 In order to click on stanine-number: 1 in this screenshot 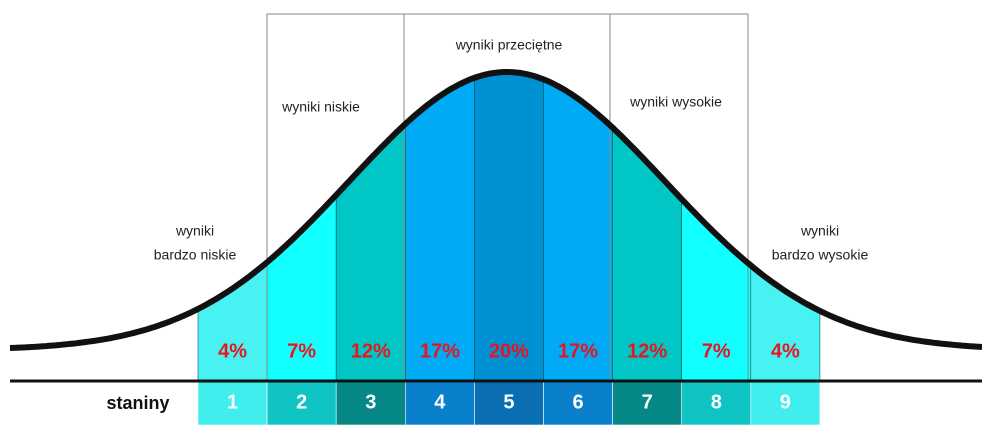, I will do `click(232, 402)`.